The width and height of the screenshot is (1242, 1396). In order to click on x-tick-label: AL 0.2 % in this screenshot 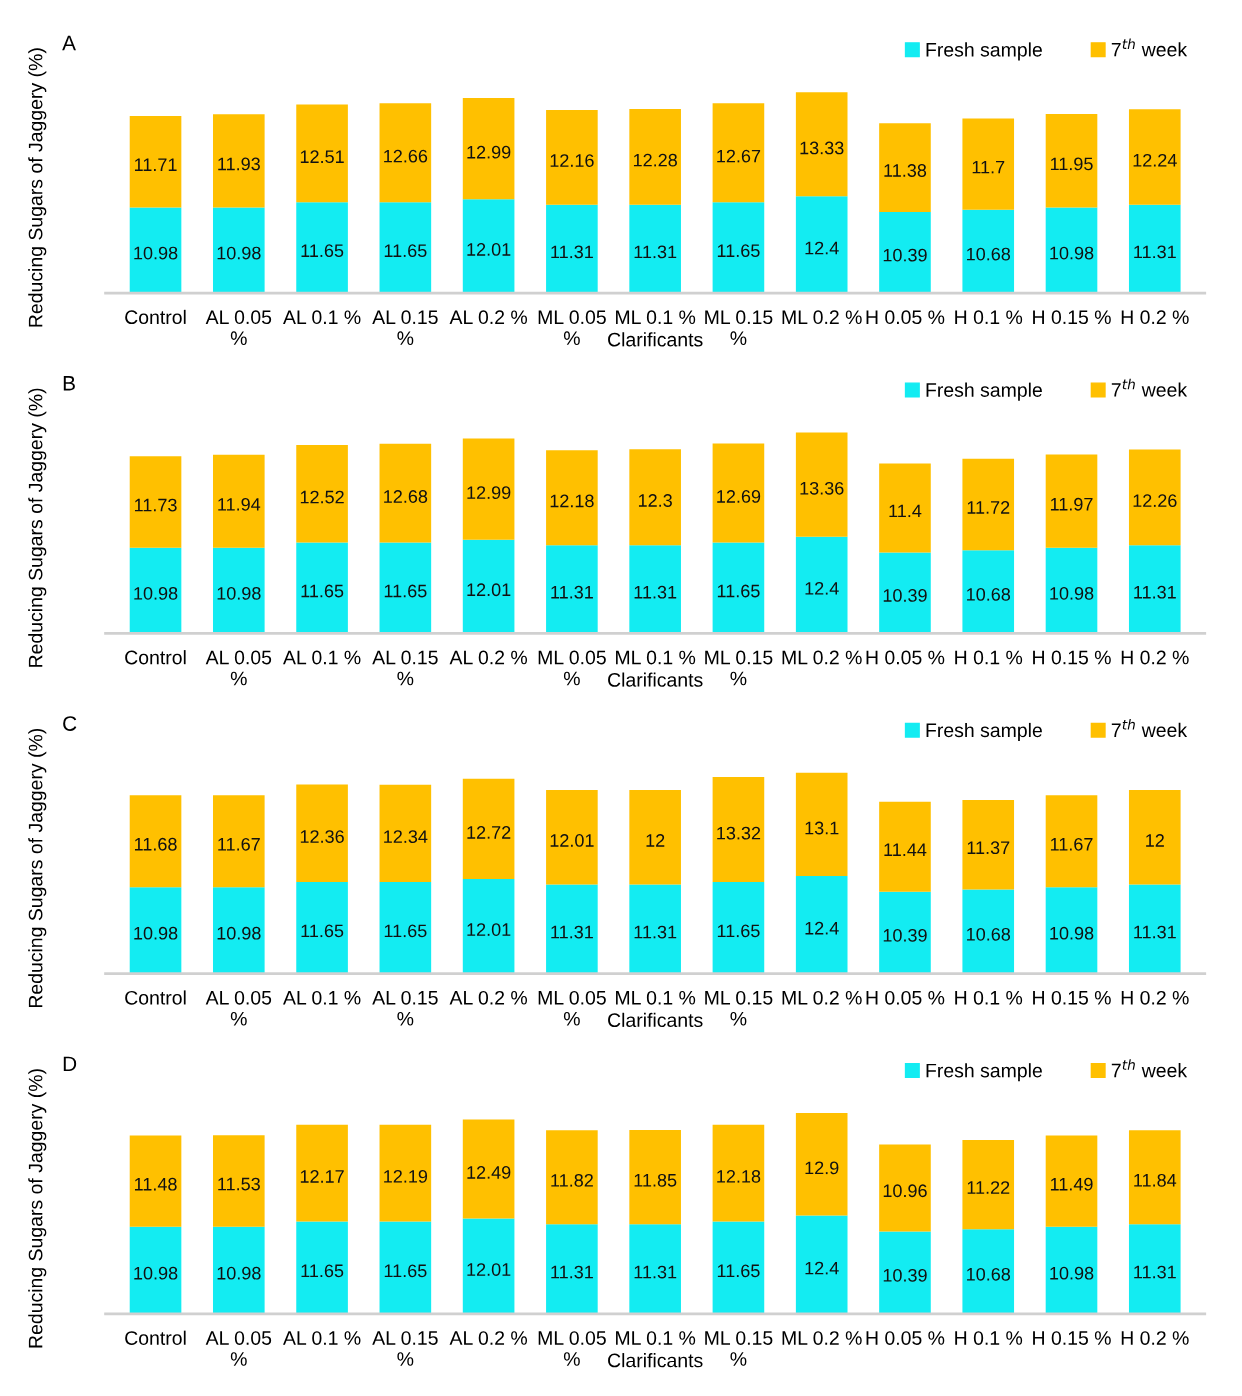, I will do `click(488, 317)`.